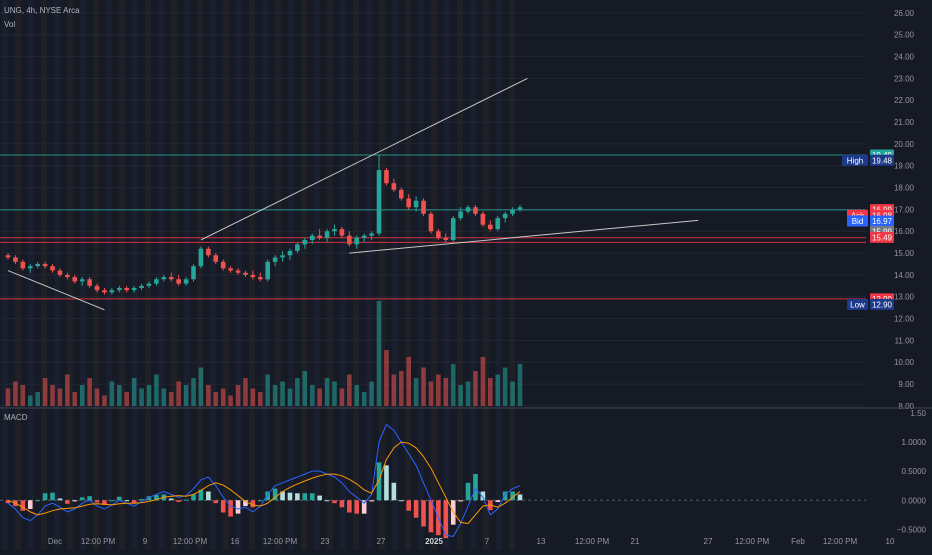 This screenshot has height=555, width=932. I want to click on price-tick-label: 25.00, so click(904, 35).